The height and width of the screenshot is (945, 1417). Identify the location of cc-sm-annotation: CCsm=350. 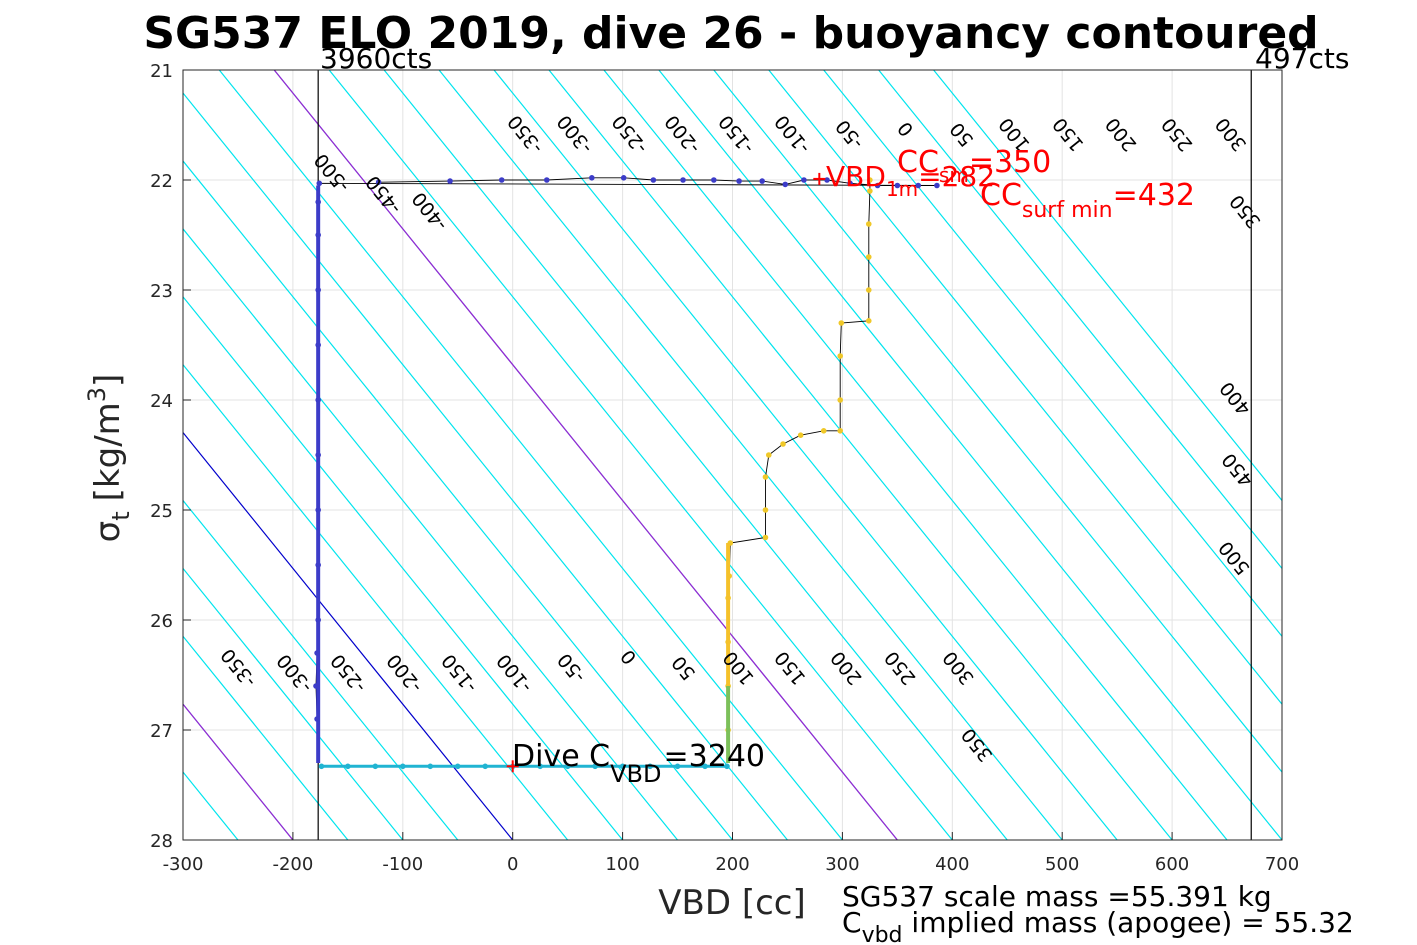
(974, 166).